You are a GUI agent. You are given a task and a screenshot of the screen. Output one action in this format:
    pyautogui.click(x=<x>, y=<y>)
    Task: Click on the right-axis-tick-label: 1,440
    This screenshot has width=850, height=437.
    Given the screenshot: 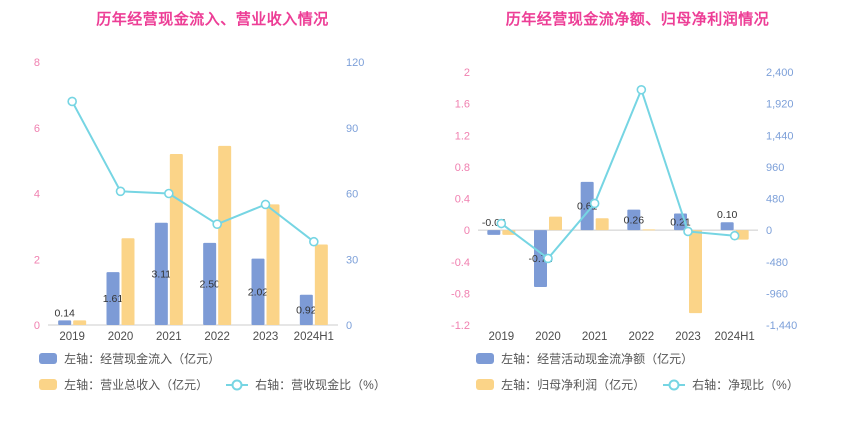 What is the action you would take?
    pyautogui.click(x=780, y=136)
    